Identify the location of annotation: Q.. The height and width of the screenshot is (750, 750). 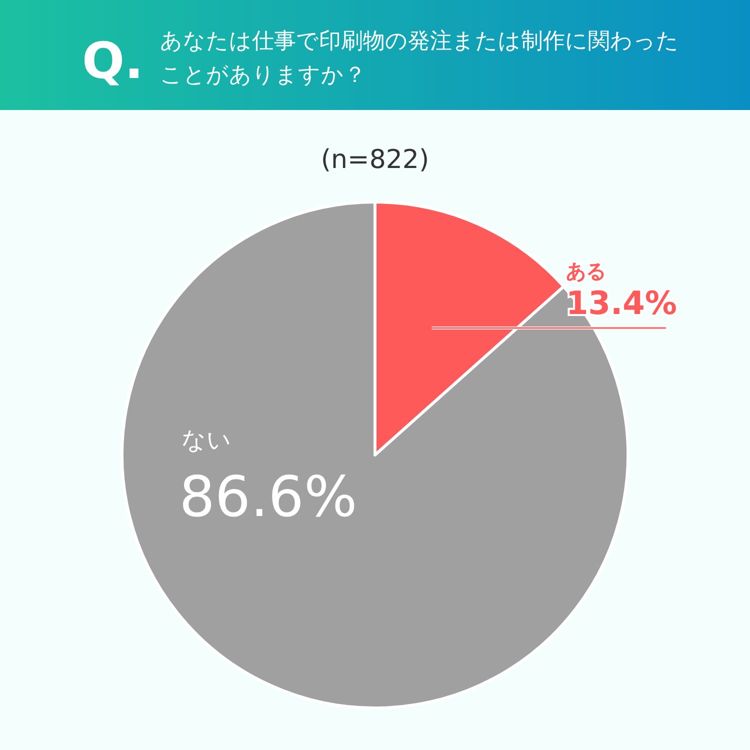
(113, 61).